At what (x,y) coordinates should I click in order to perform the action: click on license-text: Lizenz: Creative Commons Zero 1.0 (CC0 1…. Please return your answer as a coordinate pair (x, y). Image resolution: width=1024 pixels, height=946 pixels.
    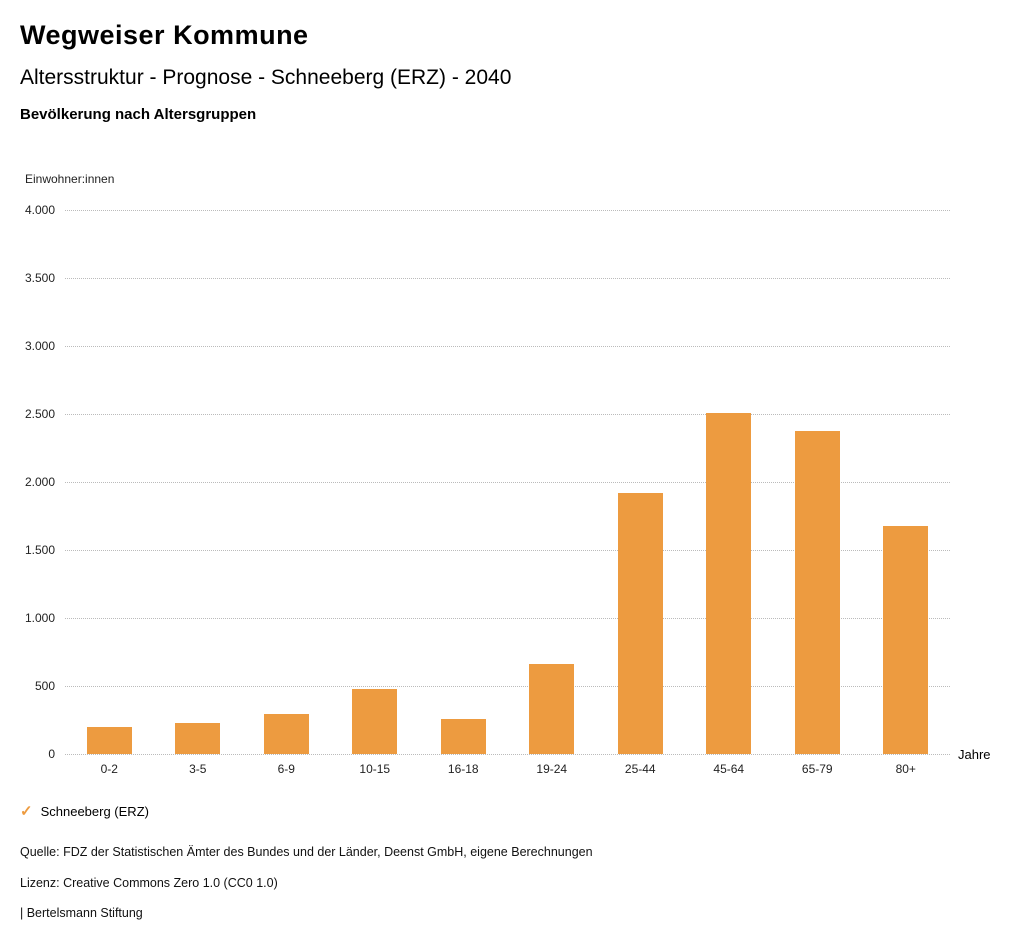
    Looking at the image, I should click on (149, 883).